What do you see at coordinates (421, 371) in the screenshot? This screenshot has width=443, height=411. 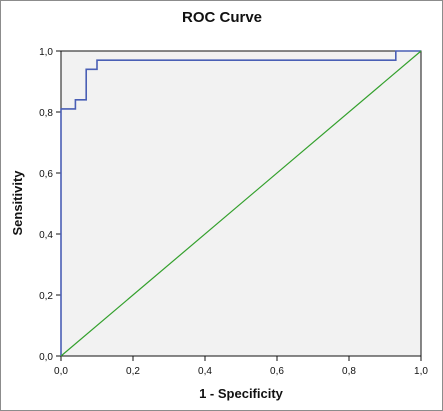 I see `x-tick-label: 1,0` at bounding box center [421, 371].